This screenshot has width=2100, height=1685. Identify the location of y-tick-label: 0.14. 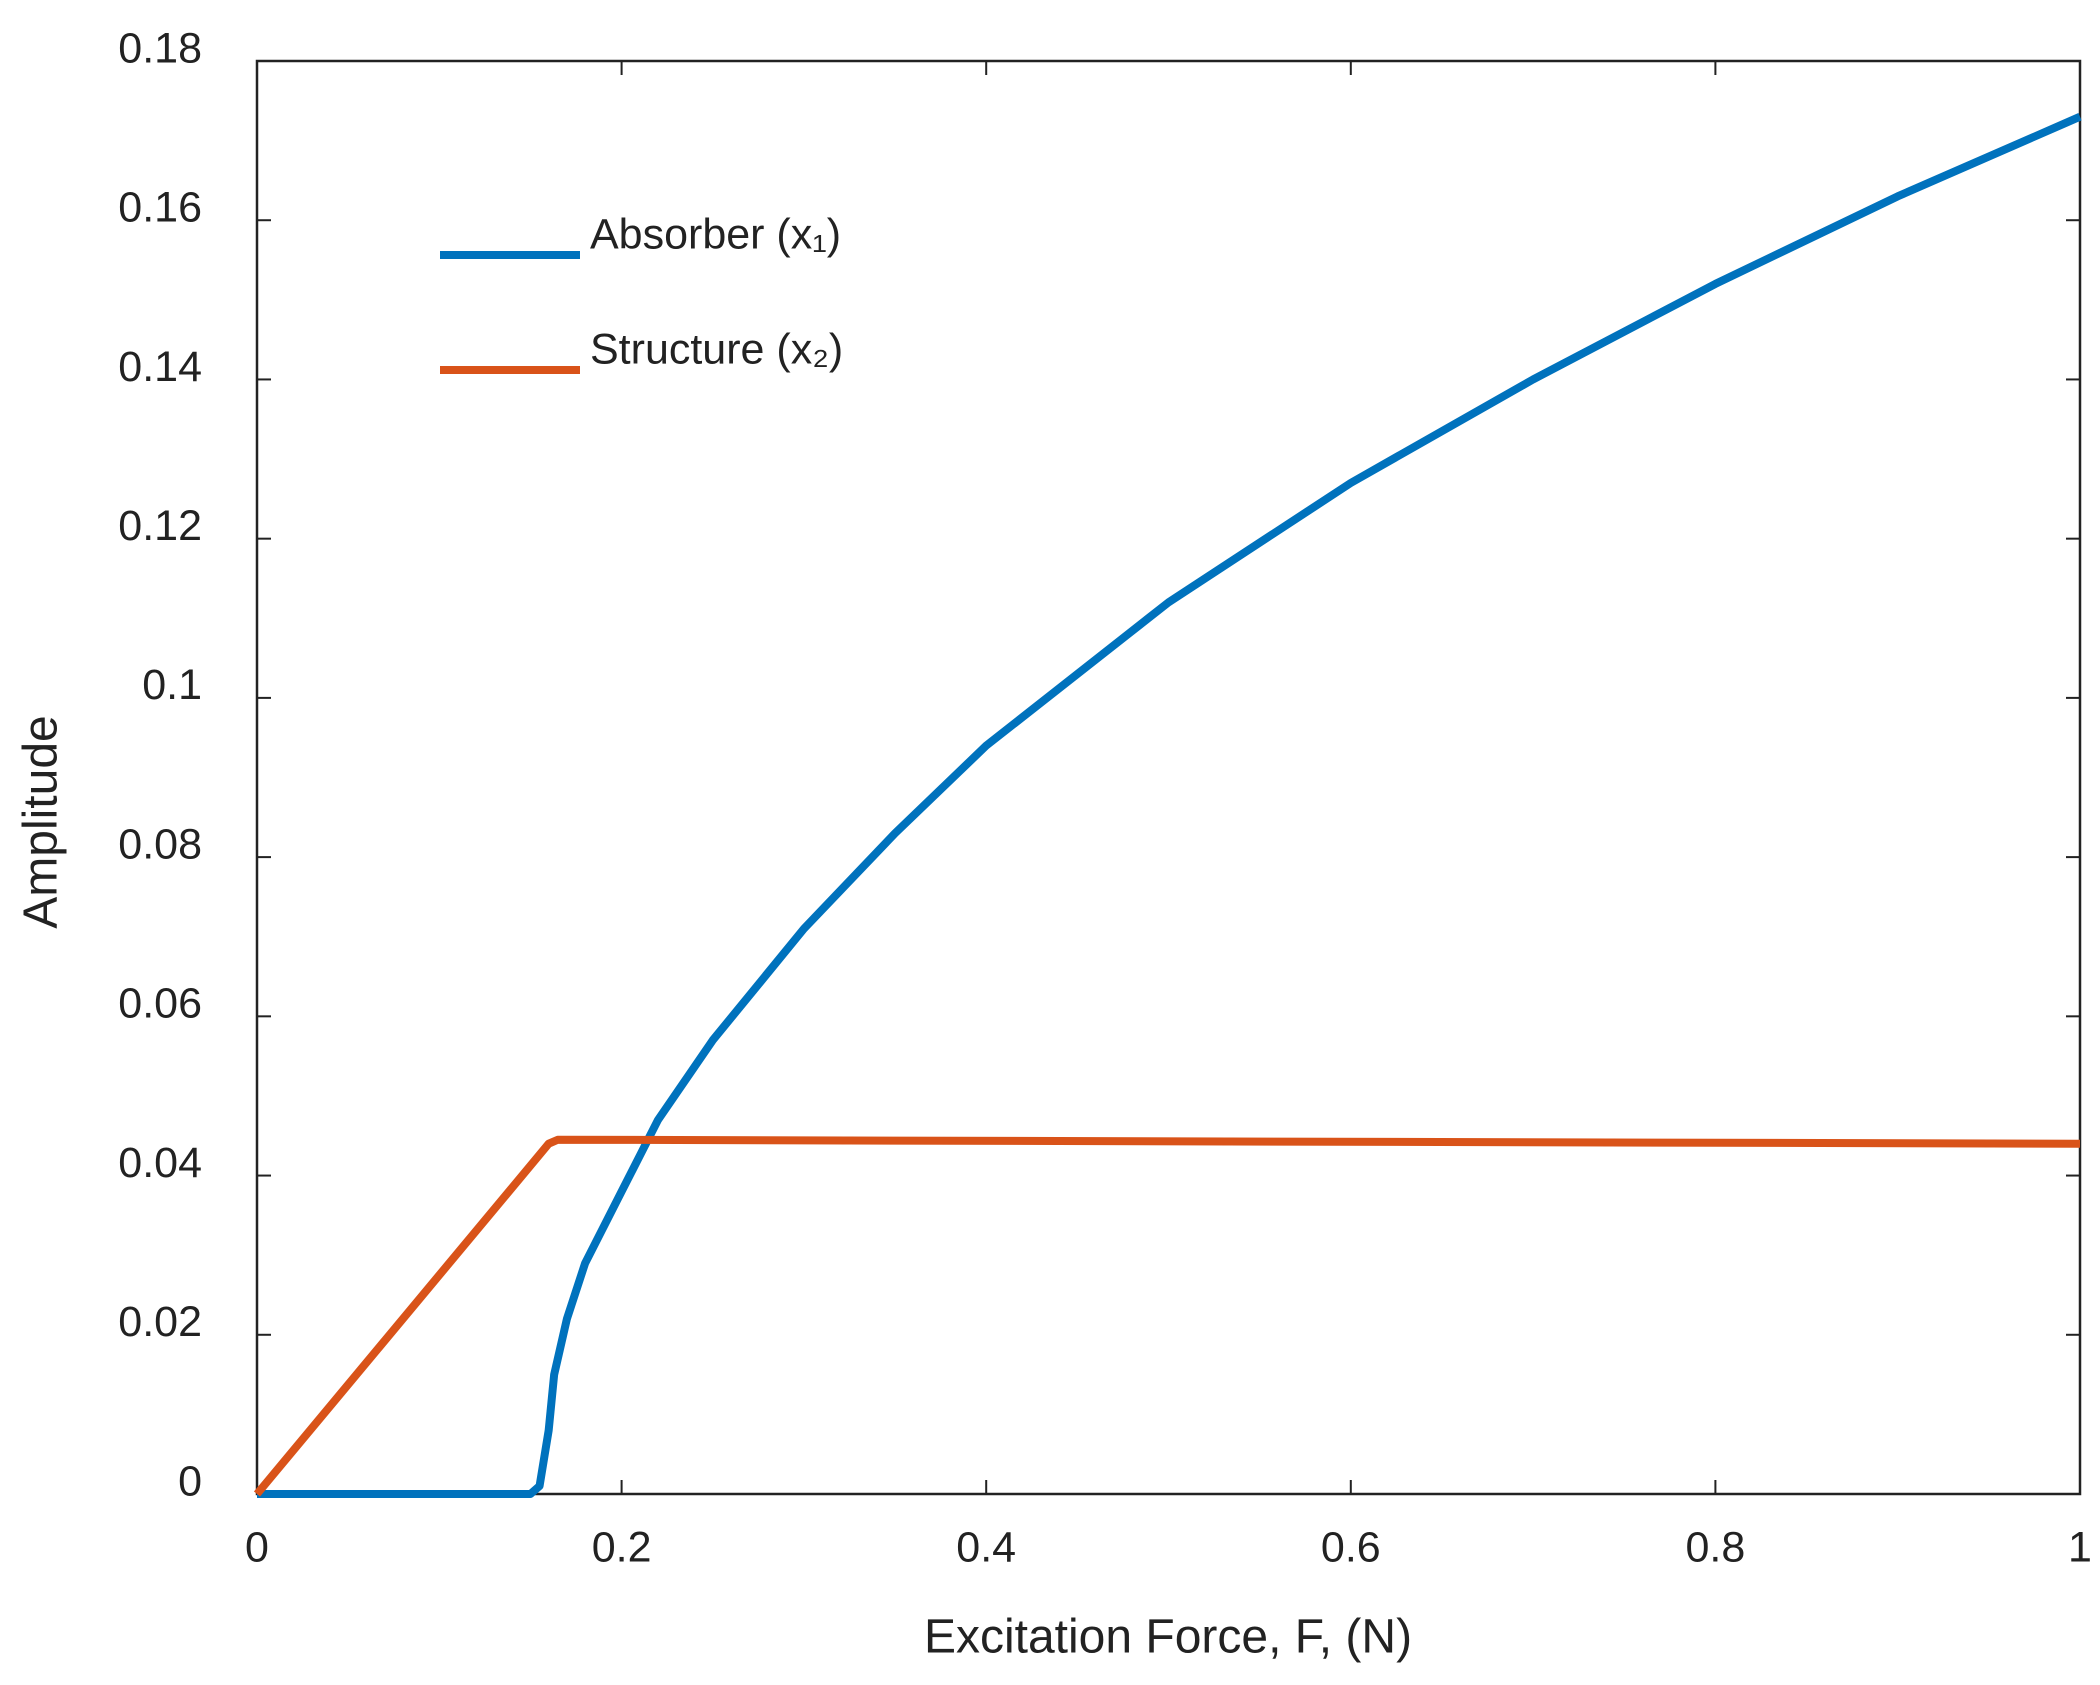
(160, 367).